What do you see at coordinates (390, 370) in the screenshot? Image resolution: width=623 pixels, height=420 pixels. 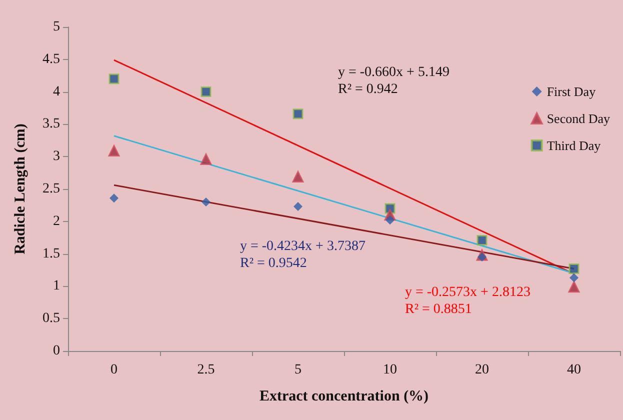 I see `x-tick-label: 10` at bounding box center [390, 370].